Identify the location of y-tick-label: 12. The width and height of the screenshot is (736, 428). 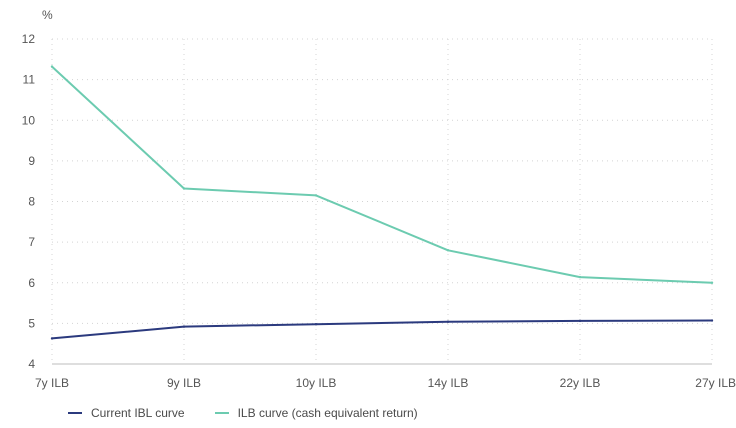
(29, 39).